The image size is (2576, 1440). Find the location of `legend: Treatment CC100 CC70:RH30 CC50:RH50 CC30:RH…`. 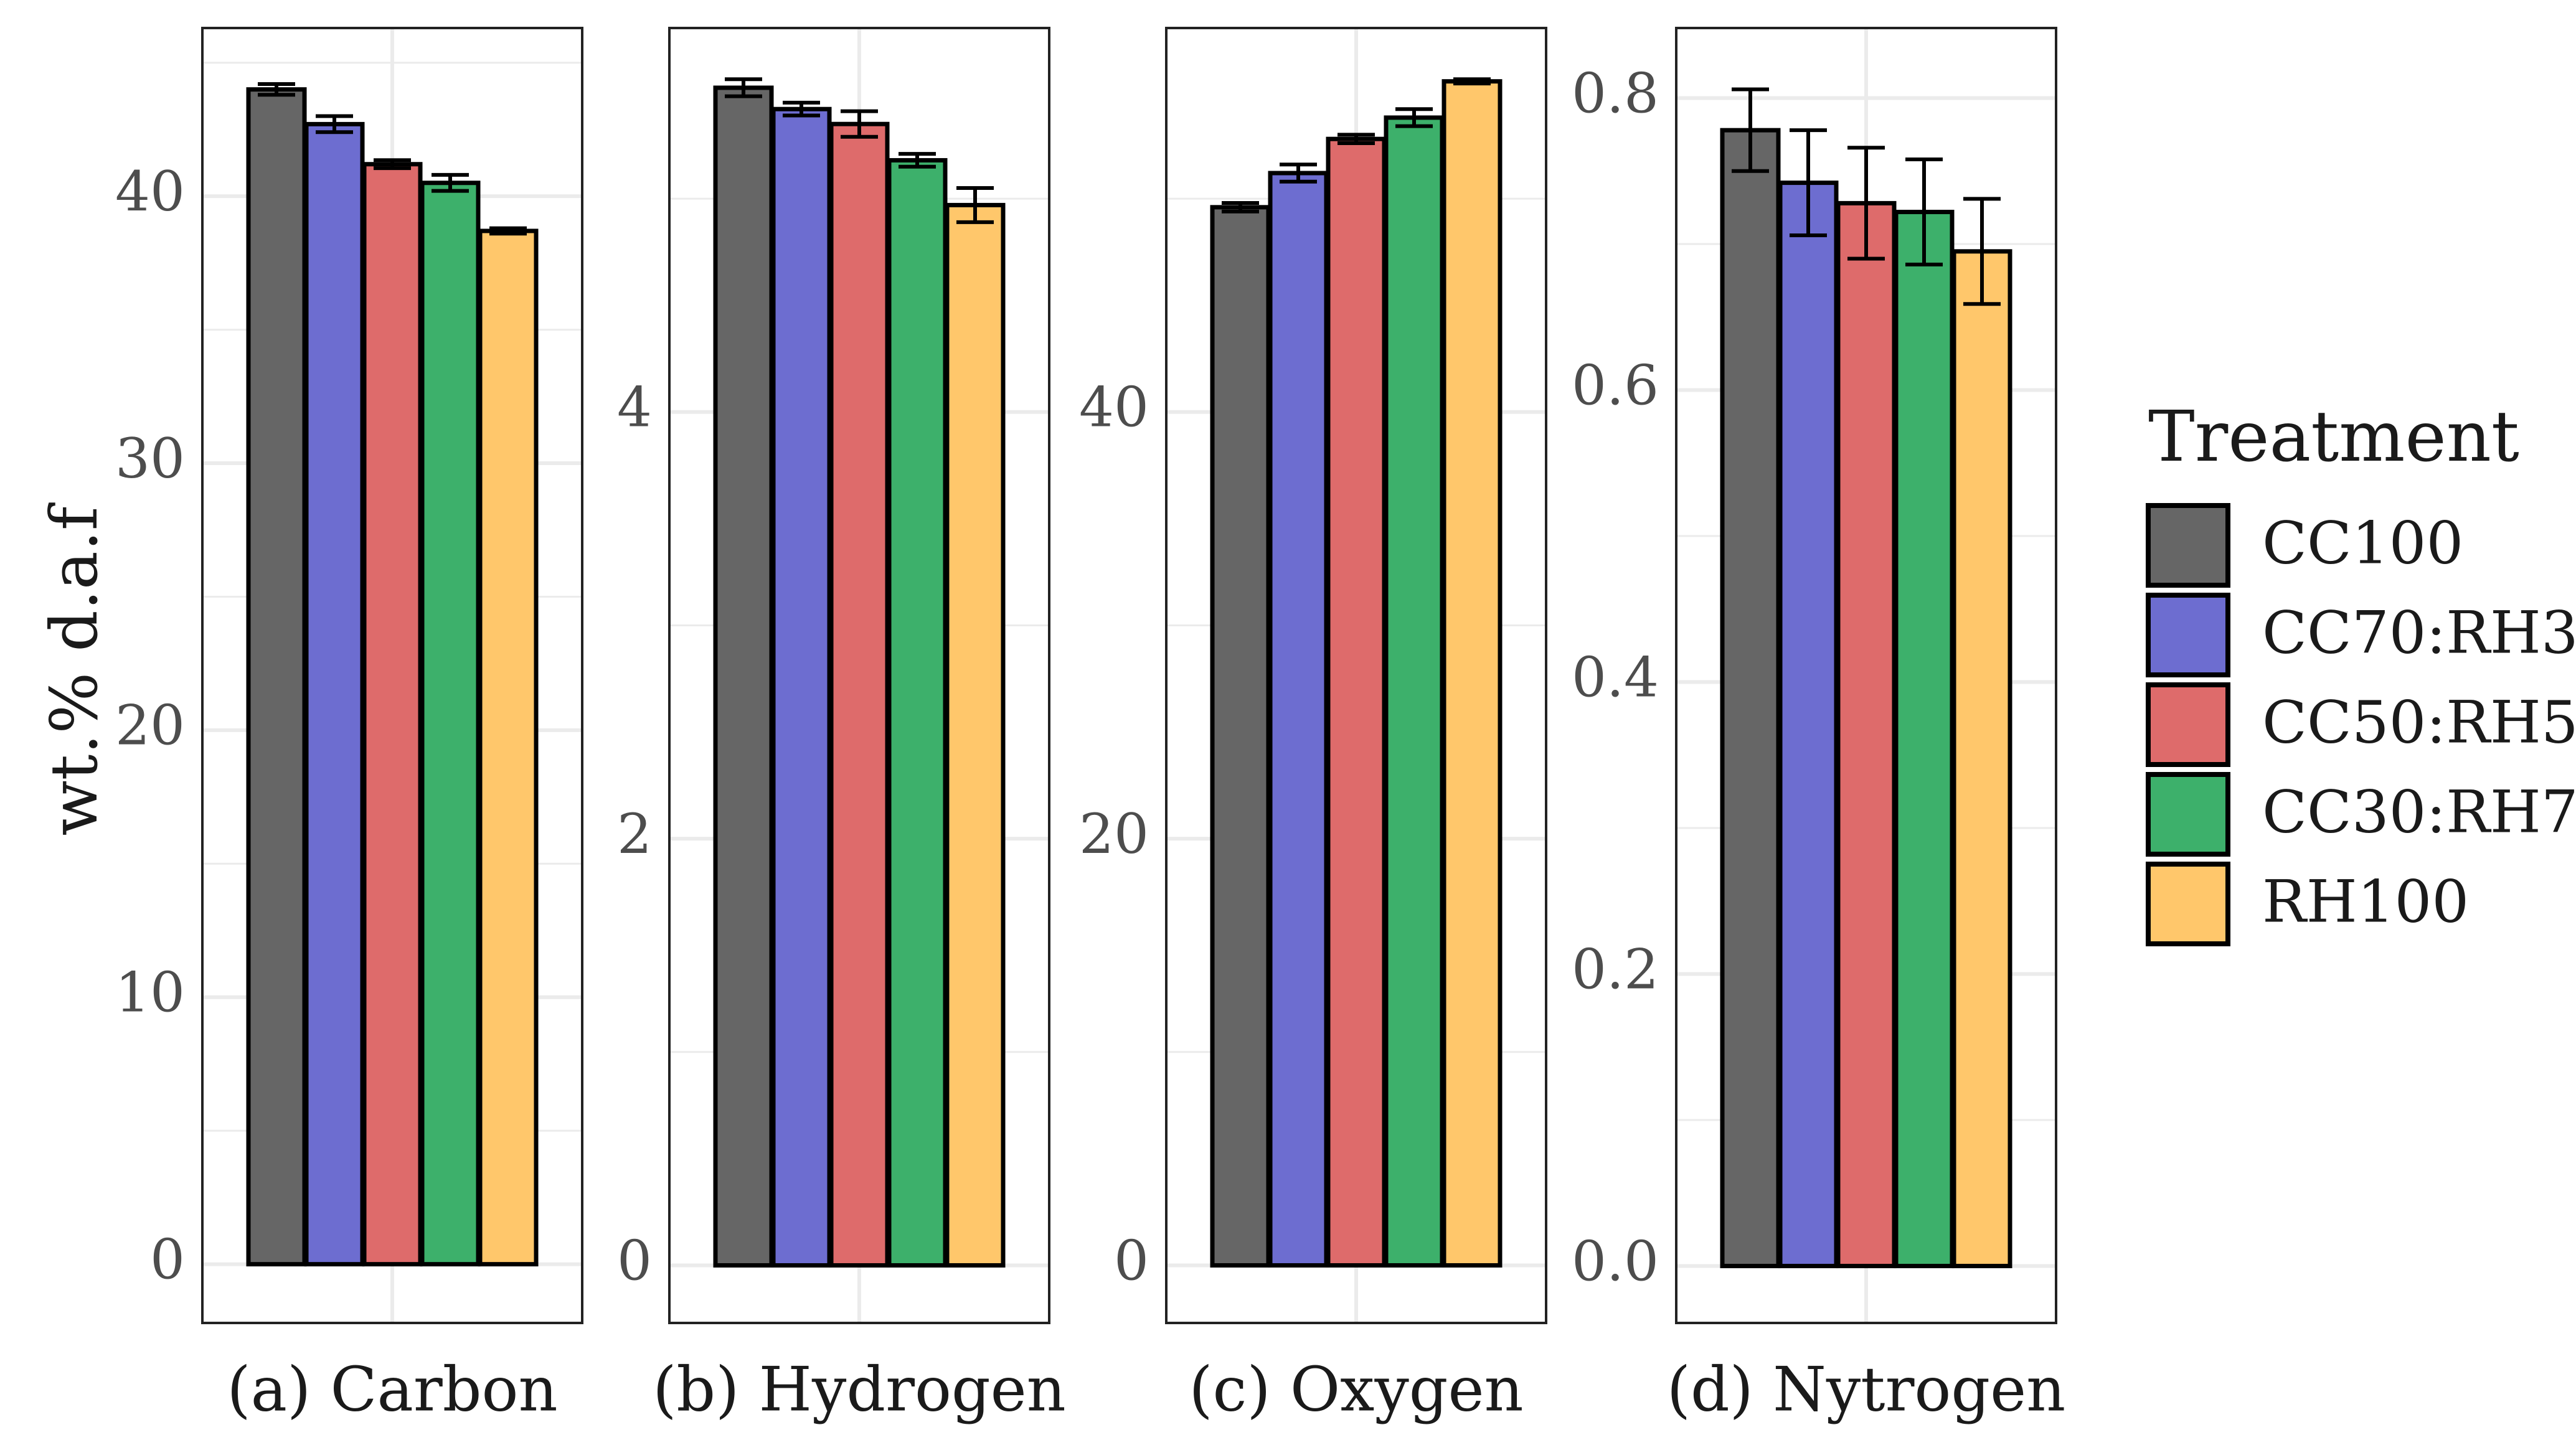

legend: Treatment CC100 CC70:RH30 CC50:RH50 CC30:RH… is located at coordinates (2361, 671).